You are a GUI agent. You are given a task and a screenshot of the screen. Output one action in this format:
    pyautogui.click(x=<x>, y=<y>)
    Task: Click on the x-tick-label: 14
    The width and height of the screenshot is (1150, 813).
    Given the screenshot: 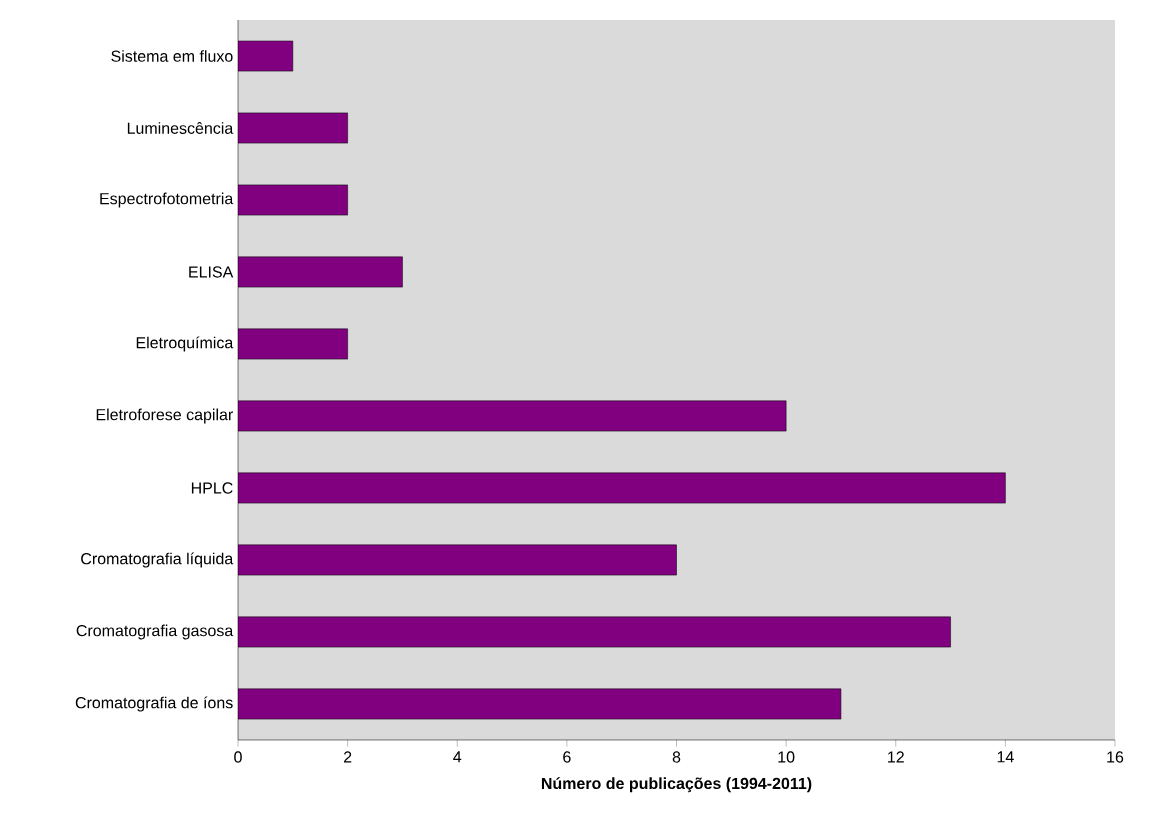 What is the action you would take?
    pyautogui.click(x=1005, y=757)
    